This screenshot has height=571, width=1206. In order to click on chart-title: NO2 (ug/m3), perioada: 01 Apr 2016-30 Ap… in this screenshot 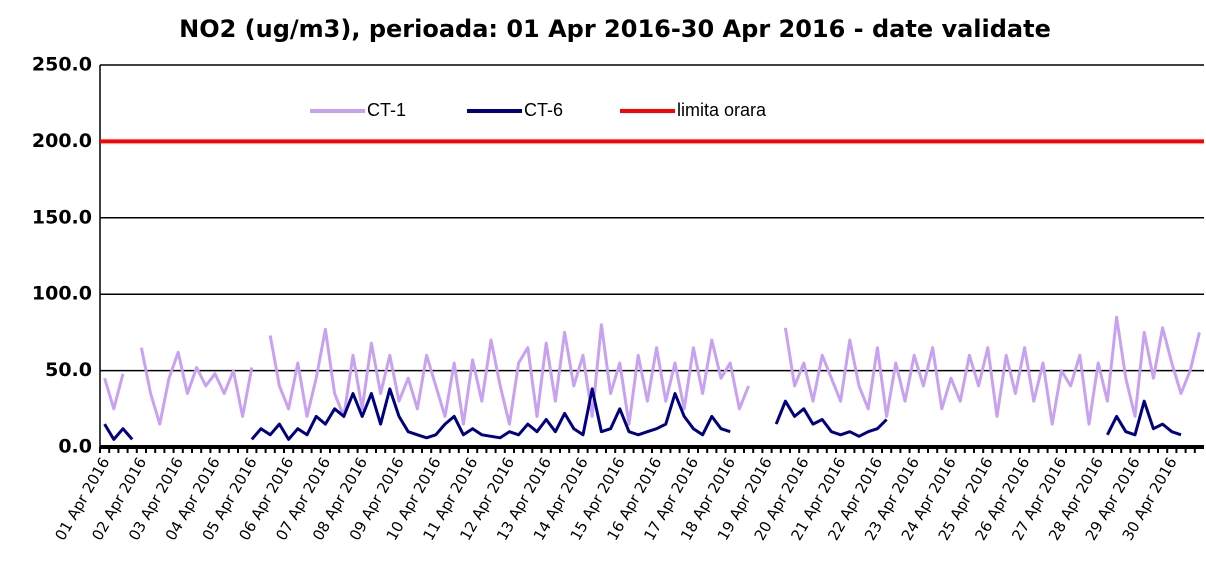, I will do `click(615, 29)`.